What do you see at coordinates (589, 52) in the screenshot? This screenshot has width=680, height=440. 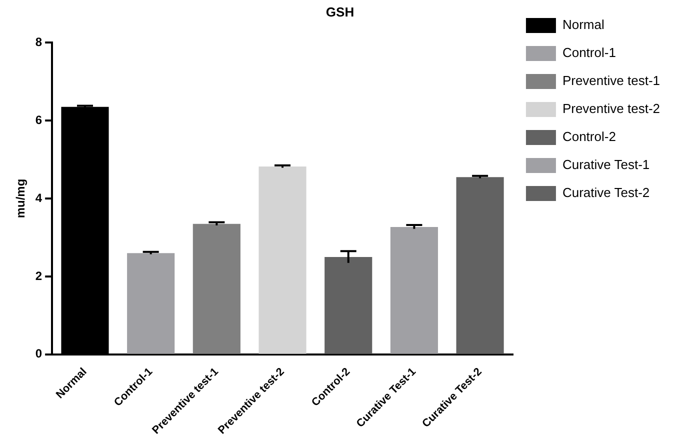 I see `legend-label: Control-1` at bounding box center [589, 52].